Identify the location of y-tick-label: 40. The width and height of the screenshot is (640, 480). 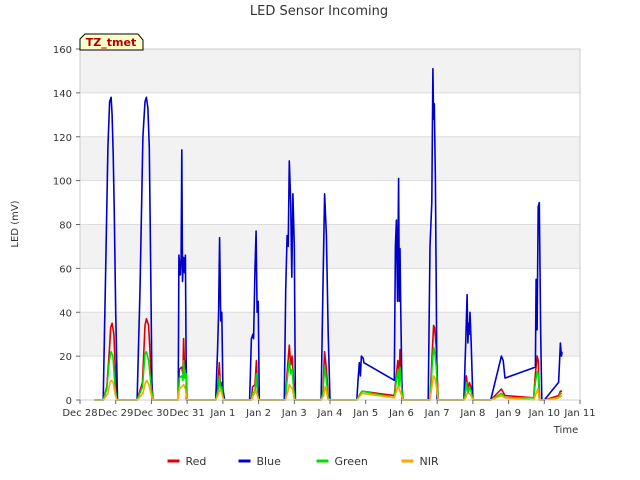
(65, 313).